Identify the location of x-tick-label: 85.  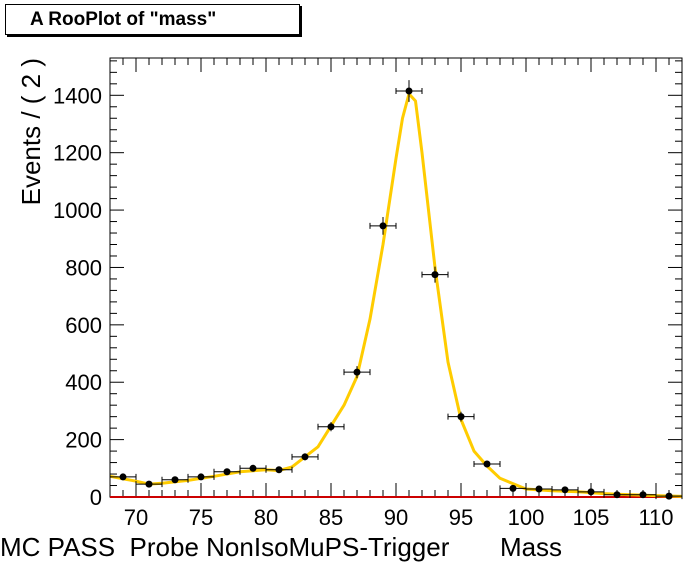
(331, 517).